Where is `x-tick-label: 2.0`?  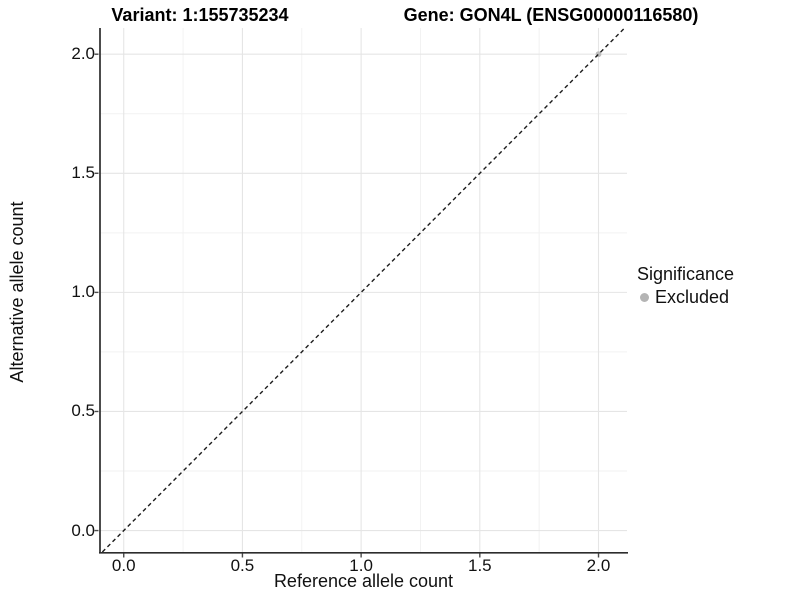 x-tick-label: 2.0 is located at coordinates (598, 565).